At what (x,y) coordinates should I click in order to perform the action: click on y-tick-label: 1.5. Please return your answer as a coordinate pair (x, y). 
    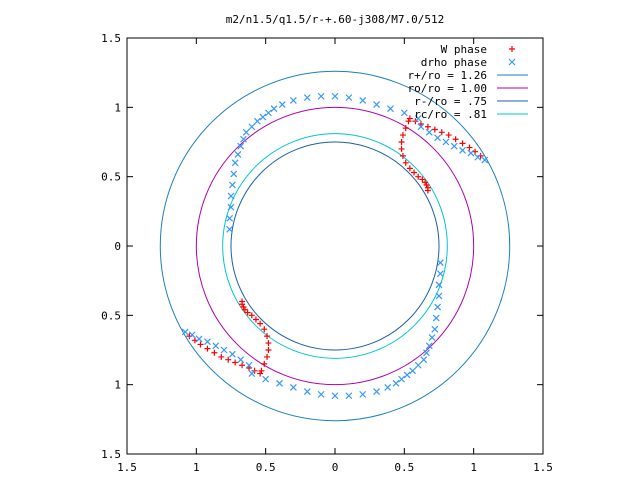
    Looking at the image, I should click on (111, 38).